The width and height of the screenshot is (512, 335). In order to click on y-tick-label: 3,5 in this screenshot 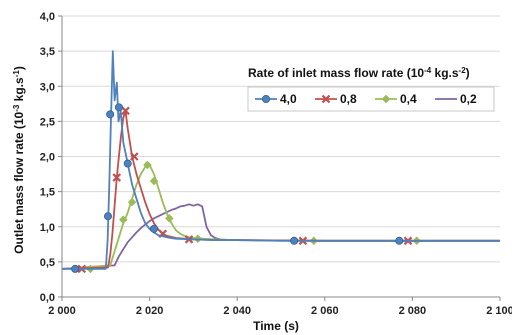, I will do `click(47, 52)`.